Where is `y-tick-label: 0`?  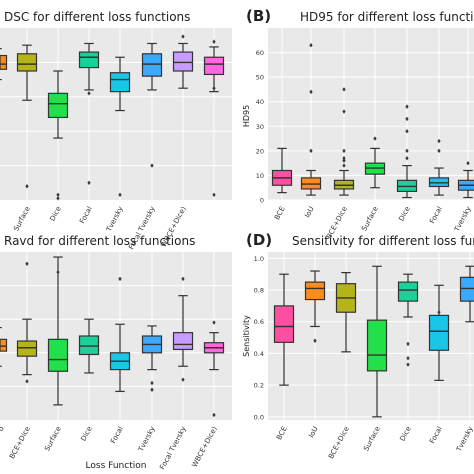 y-tick-label: 0 is located at coordinates (262, 201).